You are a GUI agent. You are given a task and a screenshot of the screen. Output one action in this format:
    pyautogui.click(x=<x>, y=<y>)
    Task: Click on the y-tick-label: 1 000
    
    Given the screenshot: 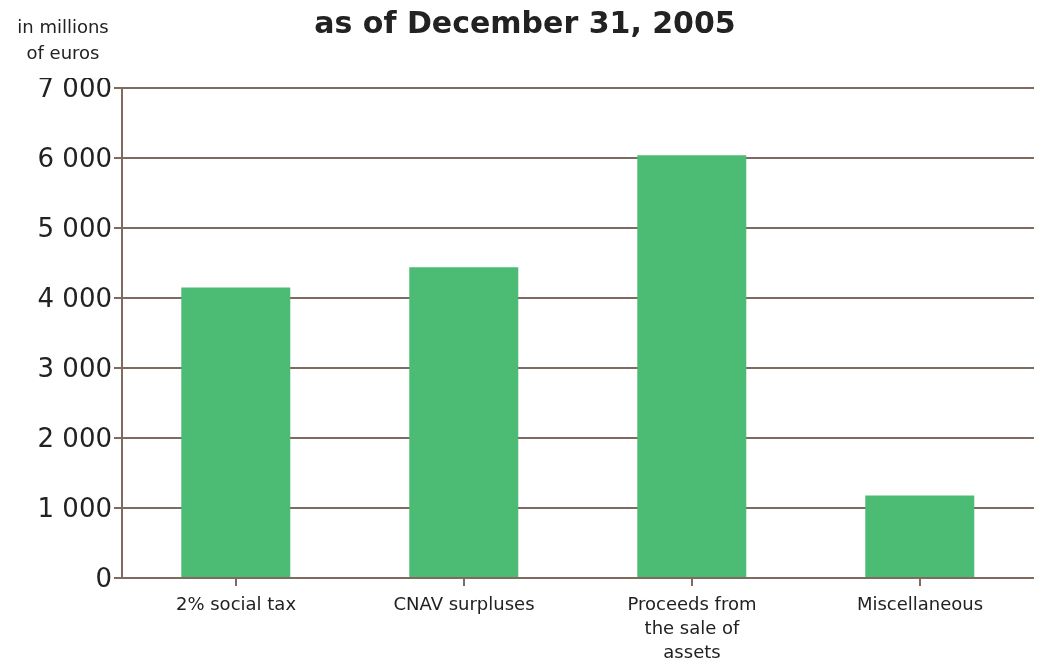 What is the action you would take?
    pyautogui.click(x=74, y=508)
    